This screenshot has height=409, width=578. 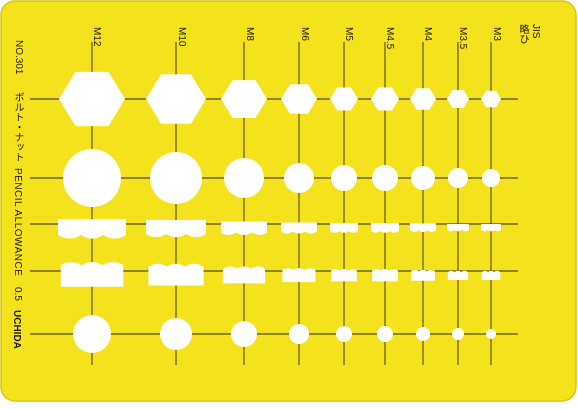 I want to click on size-label-m3-5: M3.5, so click(x=462, y=38).